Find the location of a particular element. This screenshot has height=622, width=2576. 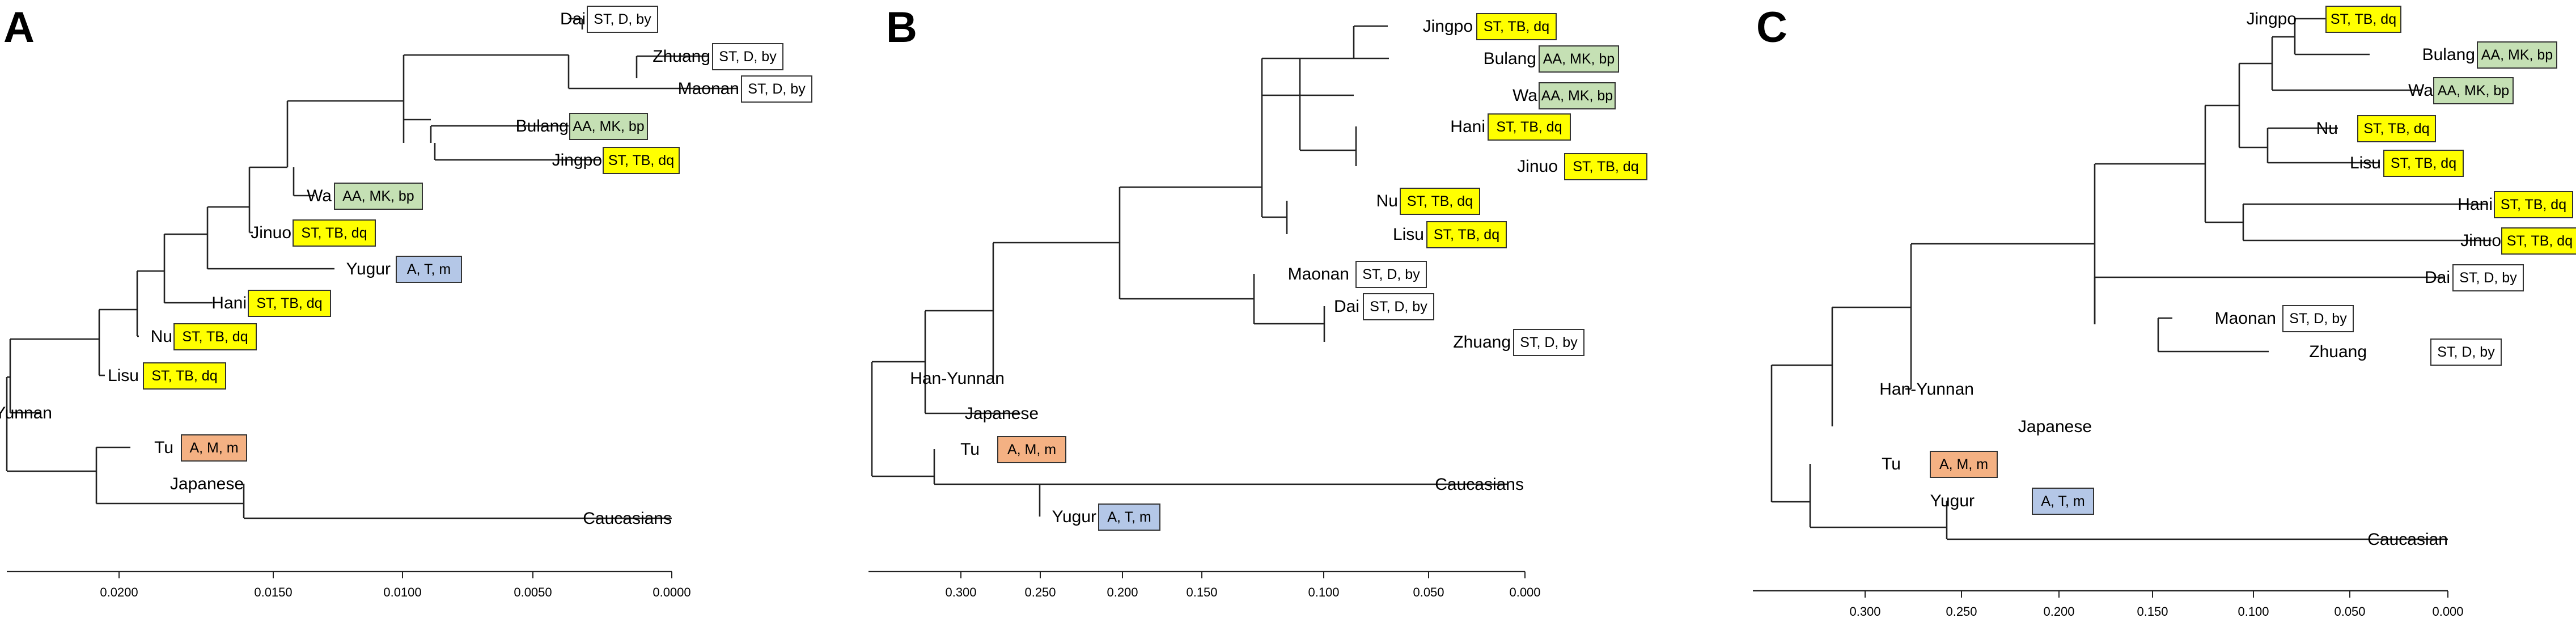

panel-letter-a: A is located at coordinates (19, 27).